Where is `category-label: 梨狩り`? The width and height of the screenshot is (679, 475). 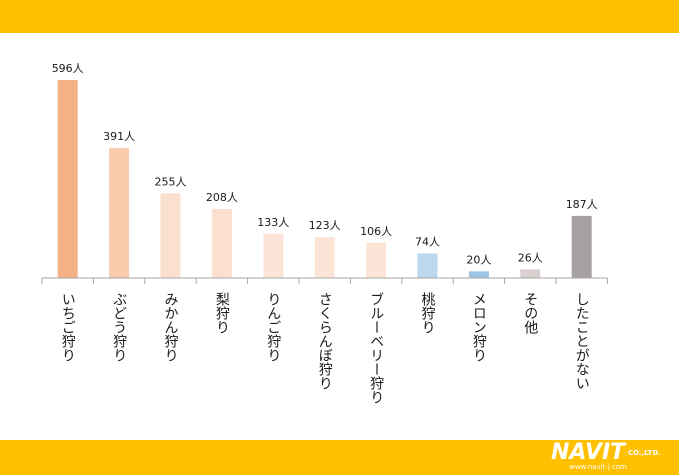
category-label: 梨狩り is located at coordinates (222, 313).